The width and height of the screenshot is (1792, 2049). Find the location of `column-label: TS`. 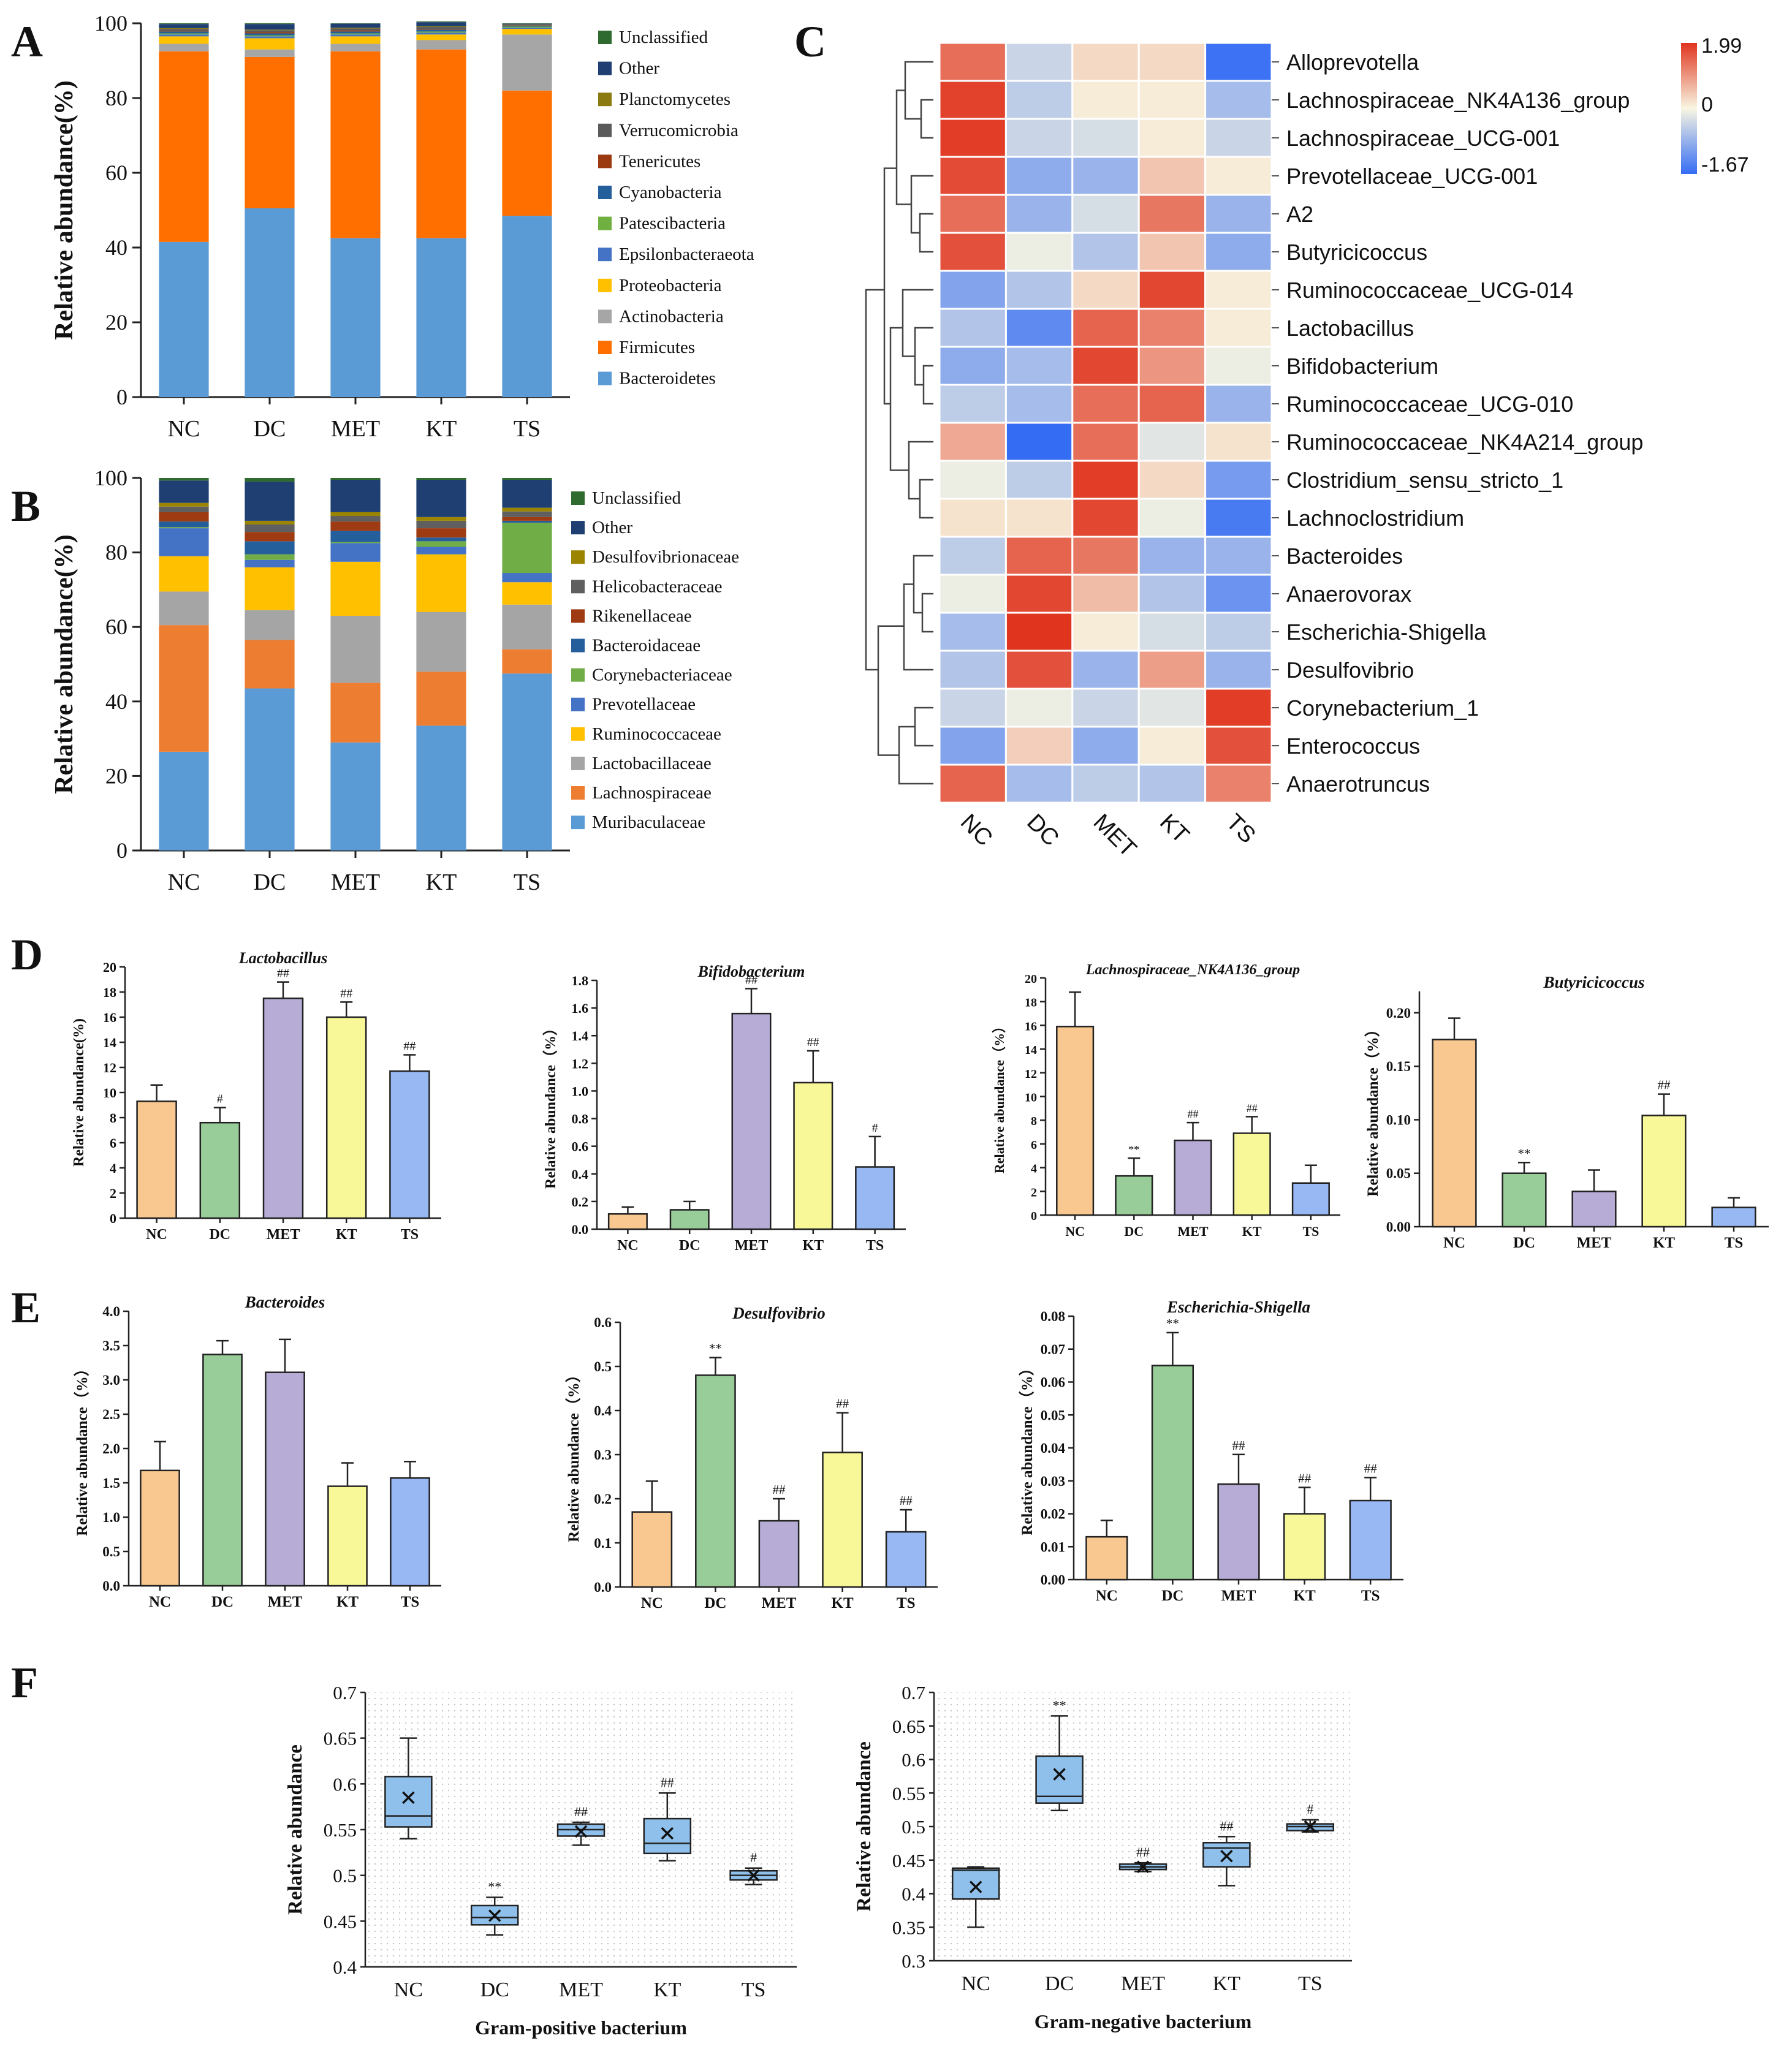

column-label: TS is located at coordinates (1240, 829).